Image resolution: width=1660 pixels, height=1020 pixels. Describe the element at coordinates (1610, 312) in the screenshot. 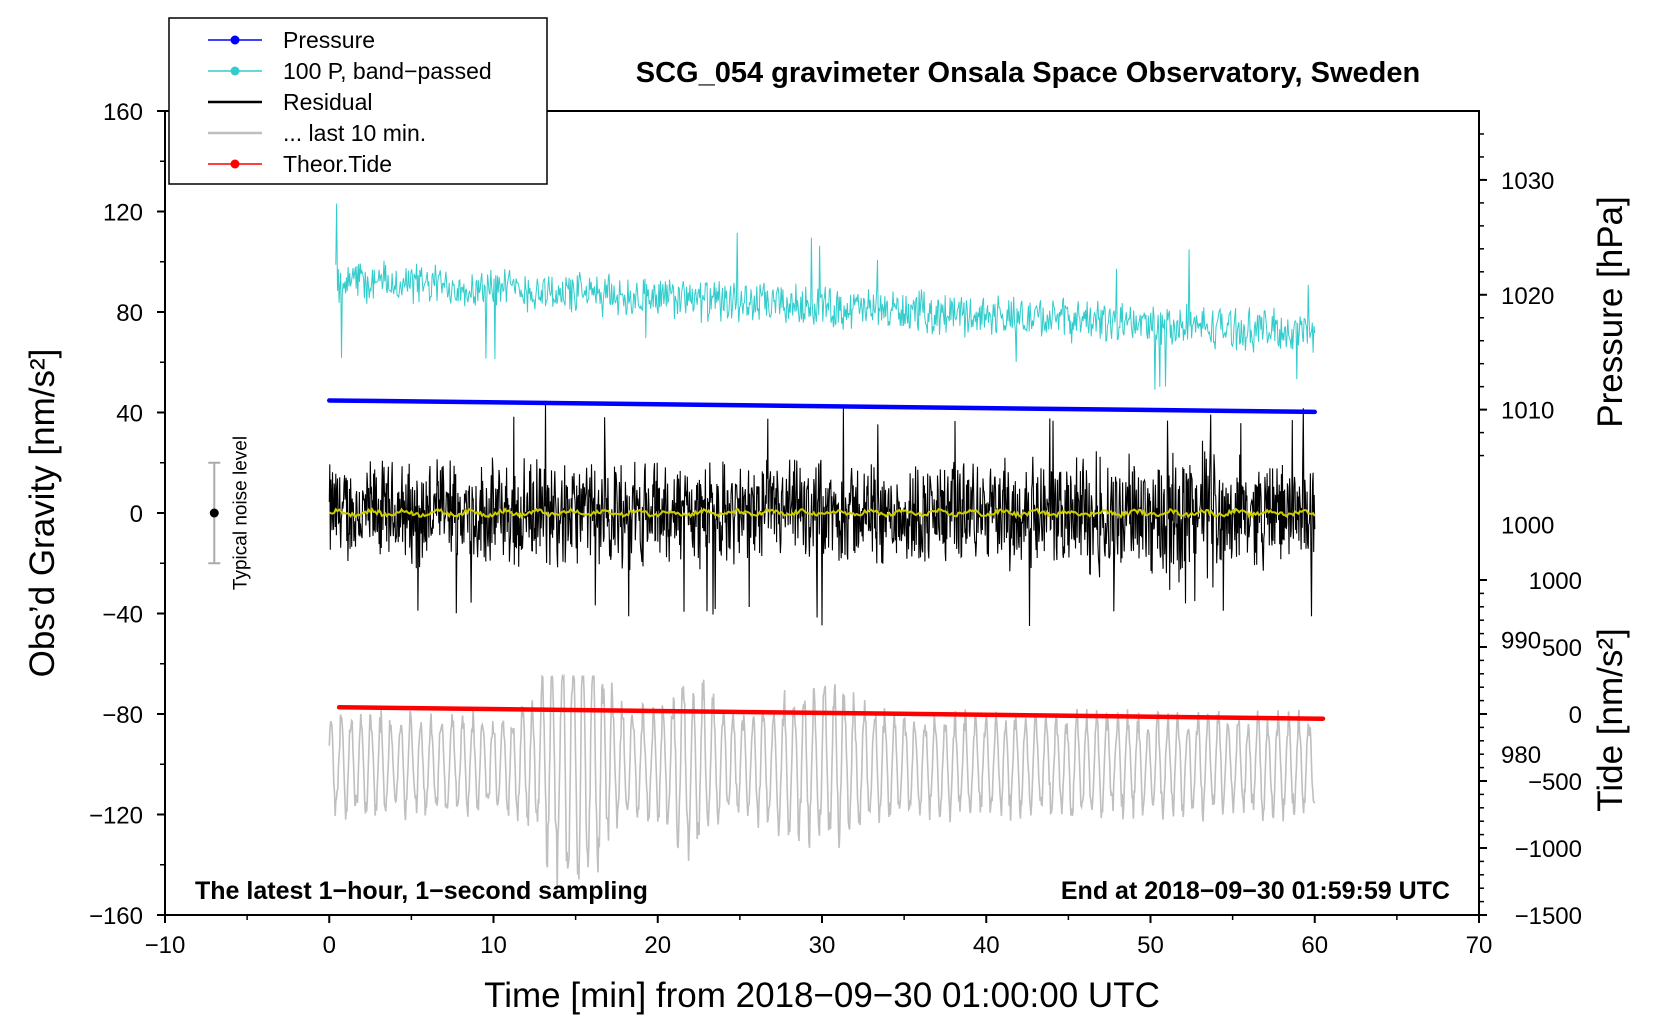

I see `pressure-axis-label: Pressure [hPa]` at that location.